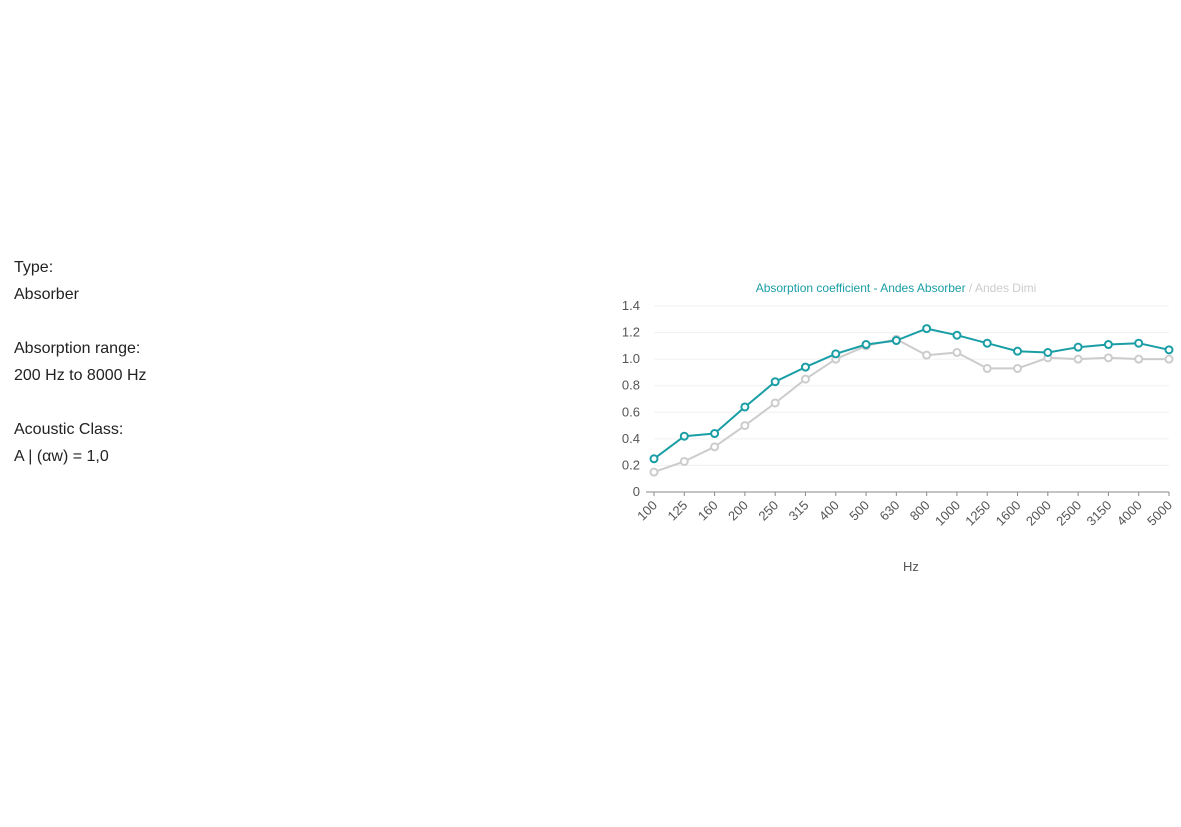 This screenshot has height=827, width=1181. I want to click on y-tick-label: 0.6, so click(631, 411).